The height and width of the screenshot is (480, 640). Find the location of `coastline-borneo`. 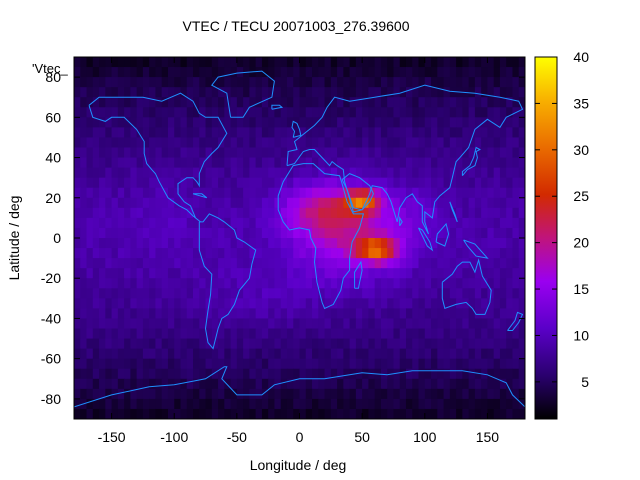

coastline-borneo is located at coordinates (442, 234).